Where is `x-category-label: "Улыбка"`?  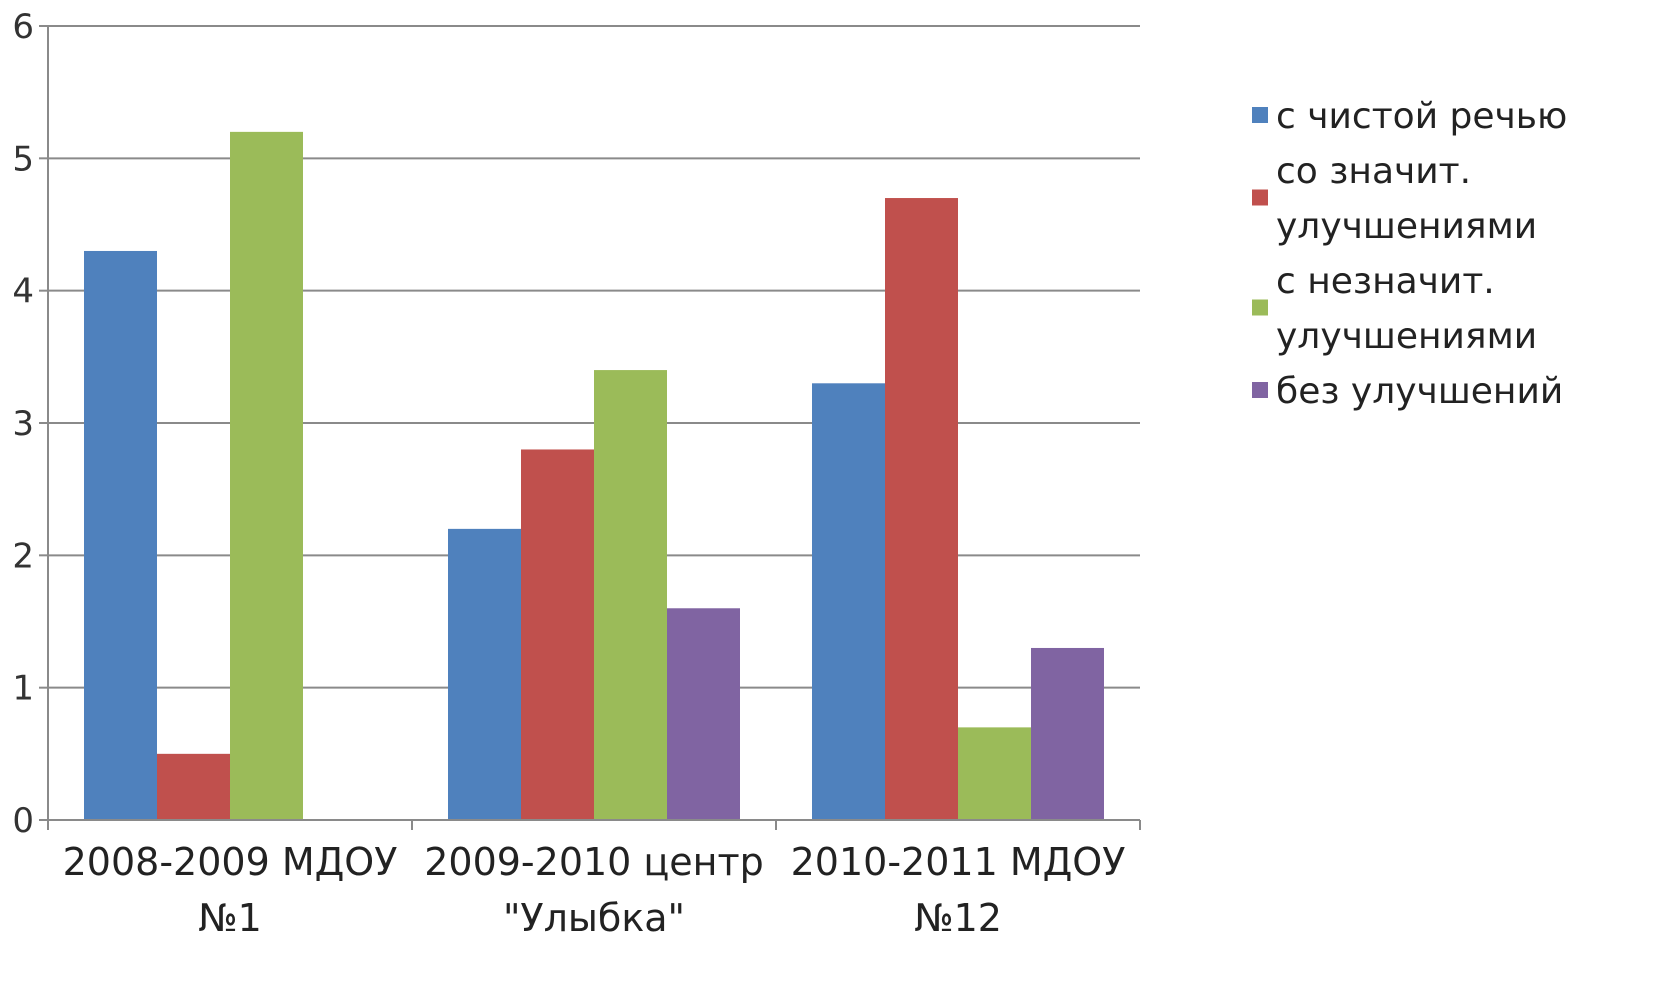 x-category-label: "Улыбка" is located at coordinates (594, 918).